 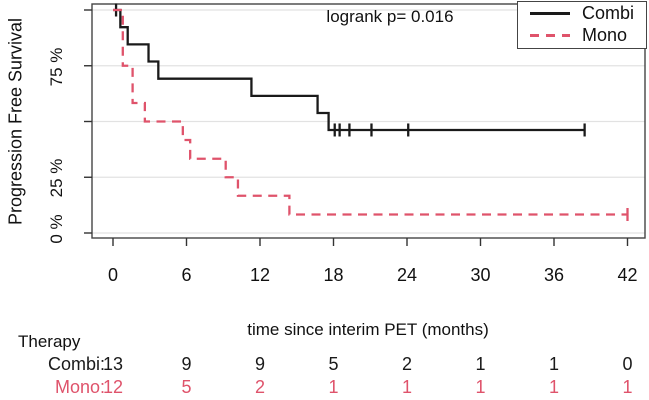 I want to click on legend-item-mono: Mono, so click(x=582, y=35).